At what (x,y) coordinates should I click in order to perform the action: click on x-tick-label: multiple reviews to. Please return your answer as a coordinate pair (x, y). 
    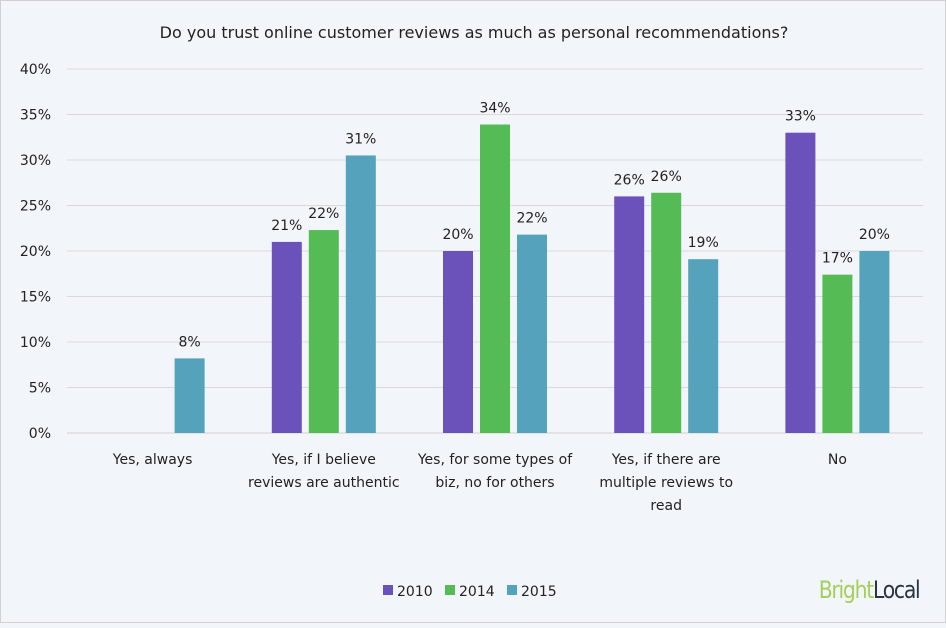
    Looking at the image, I should click on (666, 483).